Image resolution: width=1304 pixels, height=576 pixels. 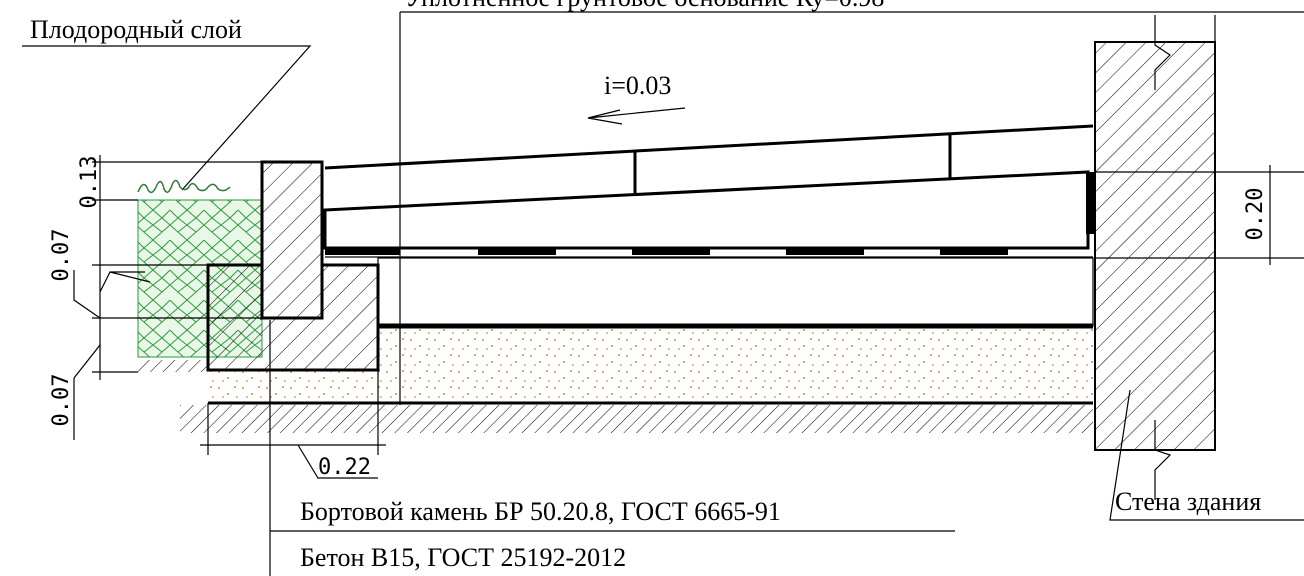 I want to click on base-label: Уплотненное грунтовое основание Ку=0.98, so click(x=644, y=6).